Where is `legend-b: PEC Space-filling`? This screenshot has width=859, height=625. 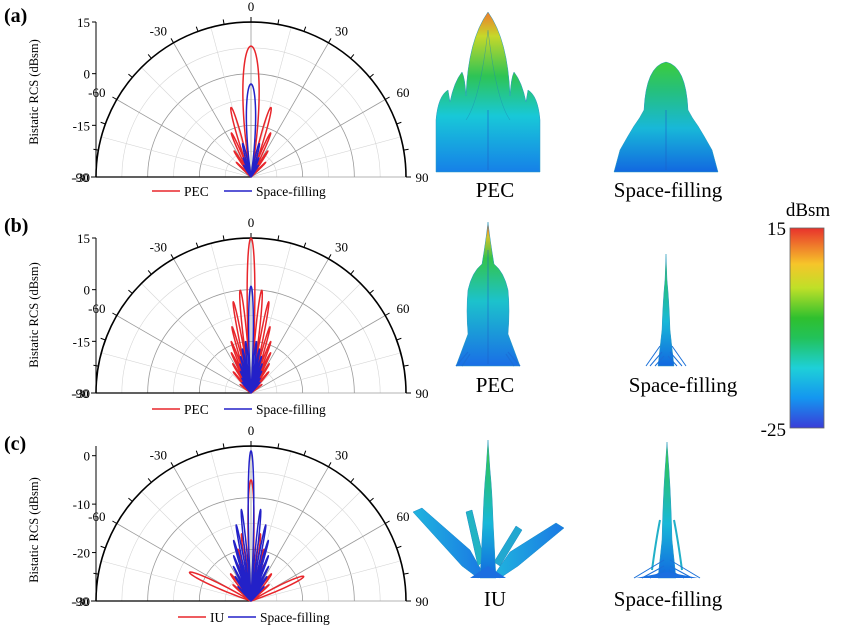 legend-b: PEC Space-filling is located at coordinates (239, 409).